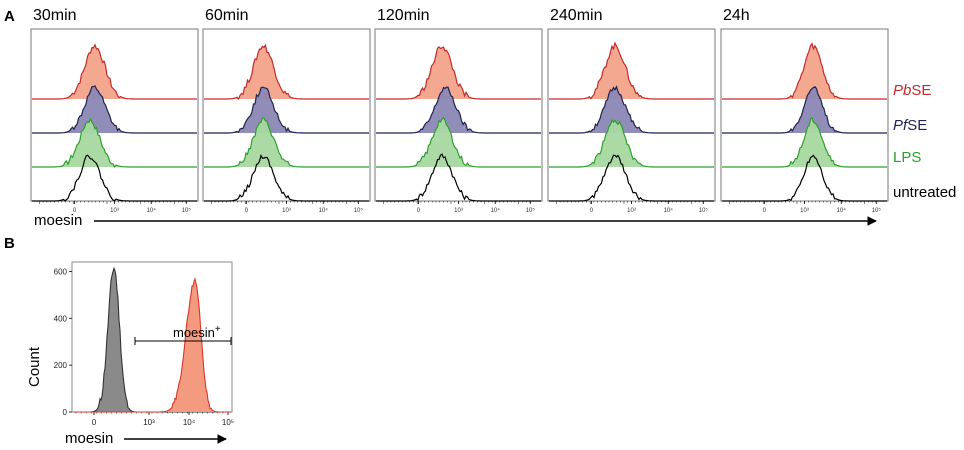 Image resolution: width=964 pixels, height=450 pixels. I want to click on x-tick-label-2-3: 10⁴, so click(324, 210).